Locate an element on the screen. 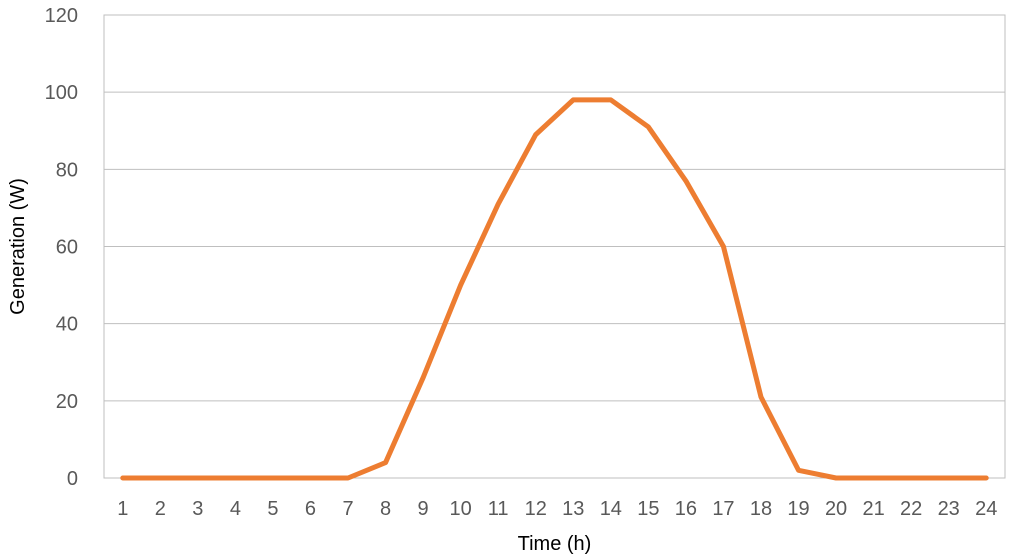 This screenshot has height=556, width=1011. y-tick-label-100: 100 is located at coordinates (61, 93).